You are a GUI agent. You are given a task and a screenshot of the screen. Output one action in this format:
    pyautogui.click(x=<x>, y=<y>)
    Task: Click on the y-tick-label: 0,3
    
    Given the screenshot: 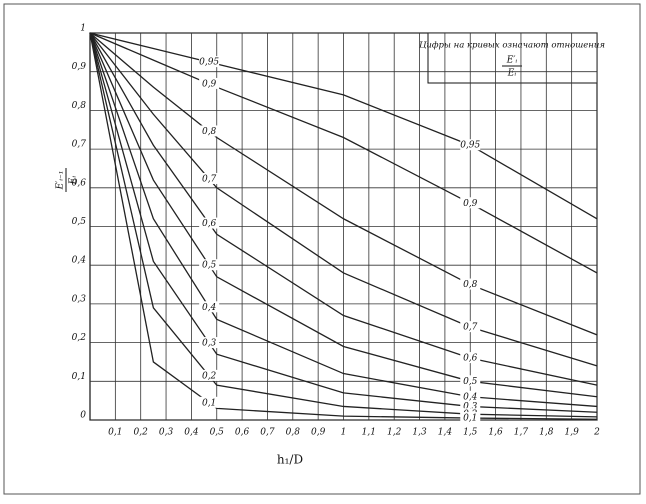 What is the action you would take?
    pyautogui.click(x=79, y=299)
    